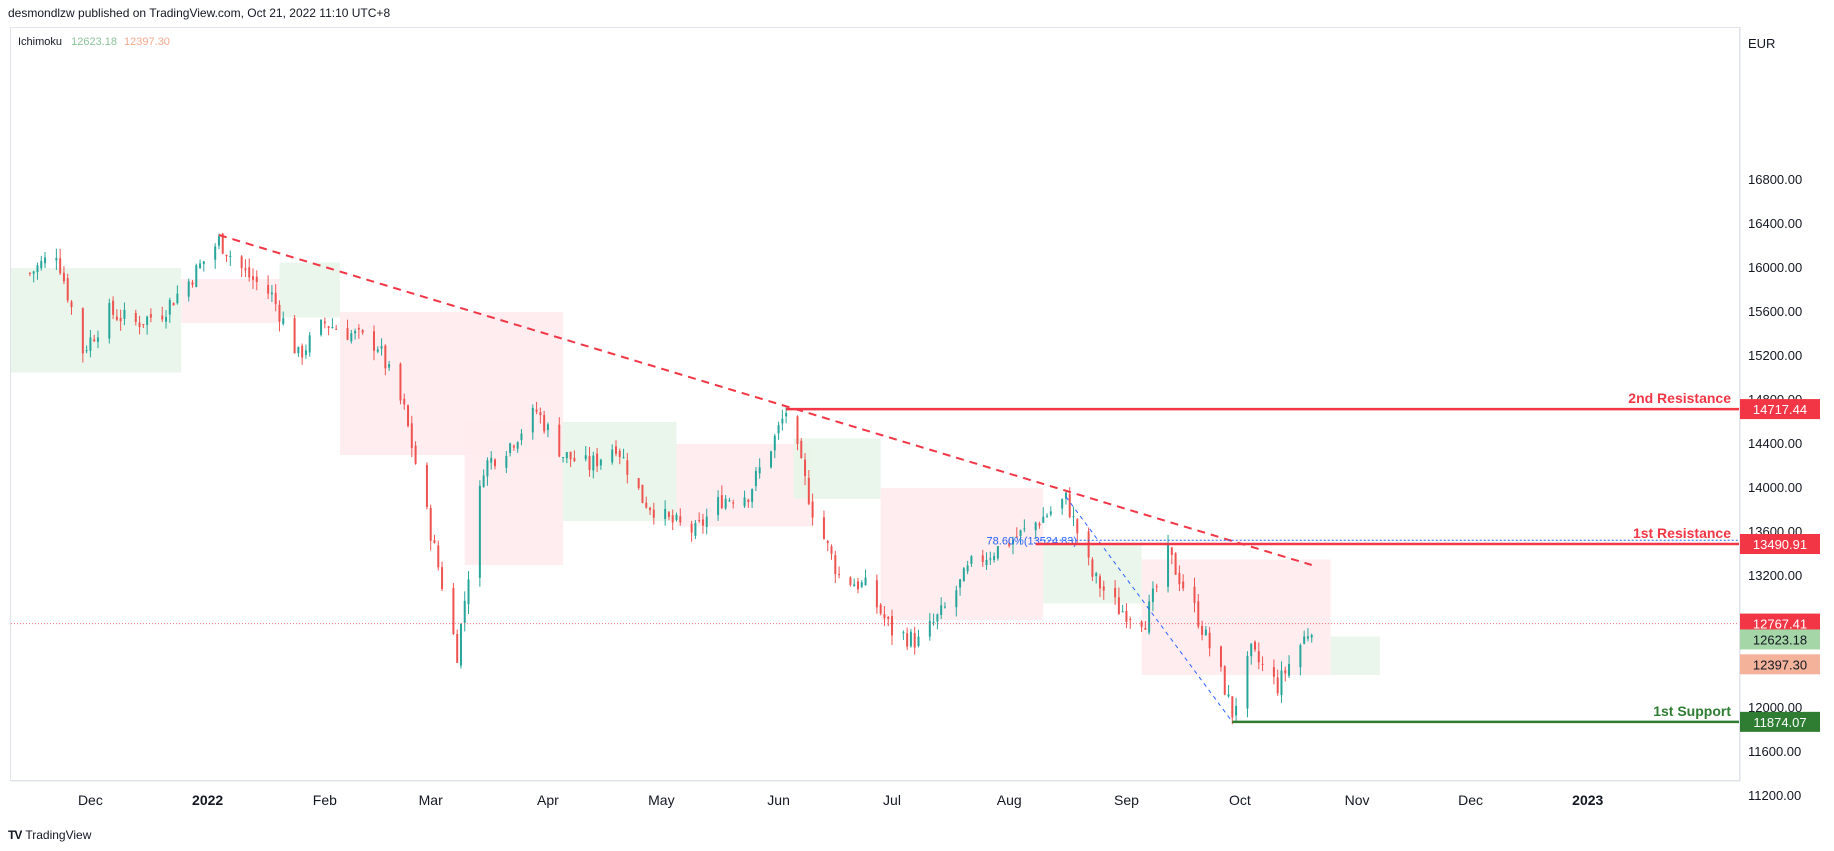 This screenshot has height=851, width=1834. I want to click on indicator-name: Ichimoku, so click(40, 42).